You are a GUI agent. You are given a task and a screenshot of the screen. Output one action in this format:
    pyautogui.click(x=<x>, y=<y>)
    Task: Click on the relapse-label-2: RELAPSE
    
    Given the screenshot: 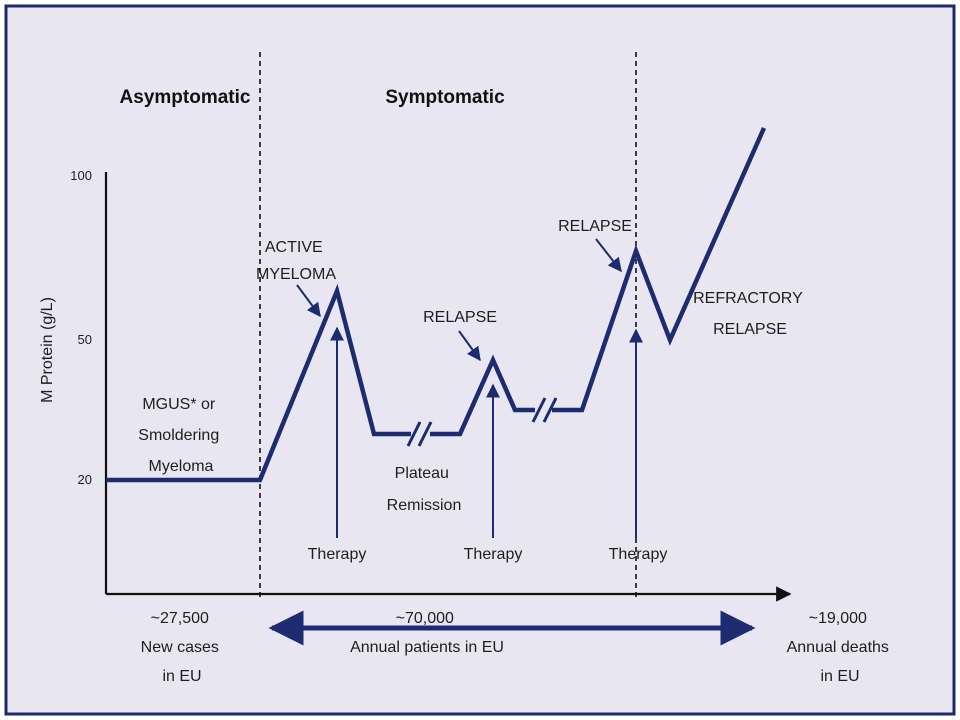 What is the action you would take?
    pyautogui.click(x=595, y=226)
    